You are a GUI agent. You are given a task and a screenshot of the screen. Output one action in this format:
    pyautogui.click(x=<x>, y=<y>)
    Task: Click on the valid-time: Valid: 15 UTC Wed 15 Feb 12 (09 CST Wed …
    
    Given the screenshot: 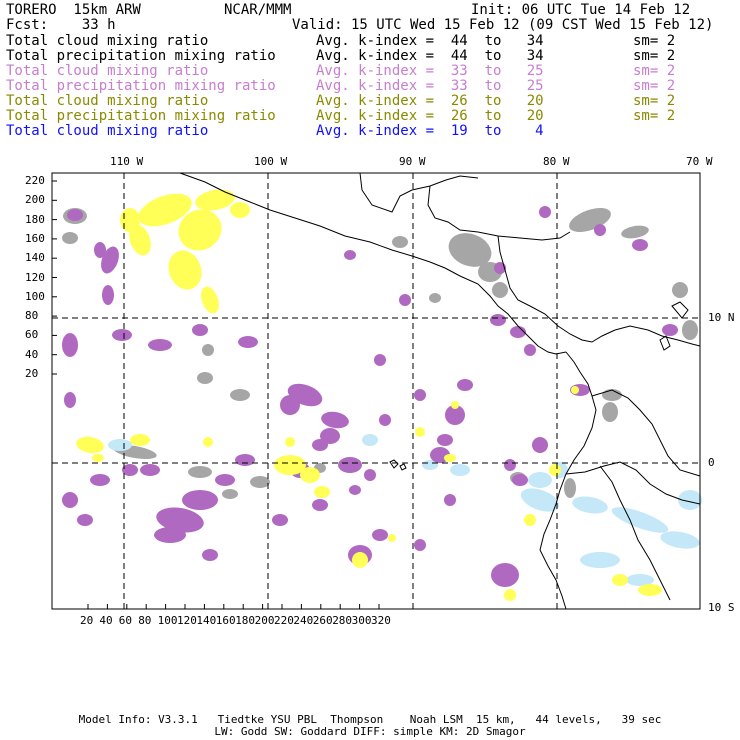 What is the action you would take?
    pyautogui.click(x=503, y=25)
    